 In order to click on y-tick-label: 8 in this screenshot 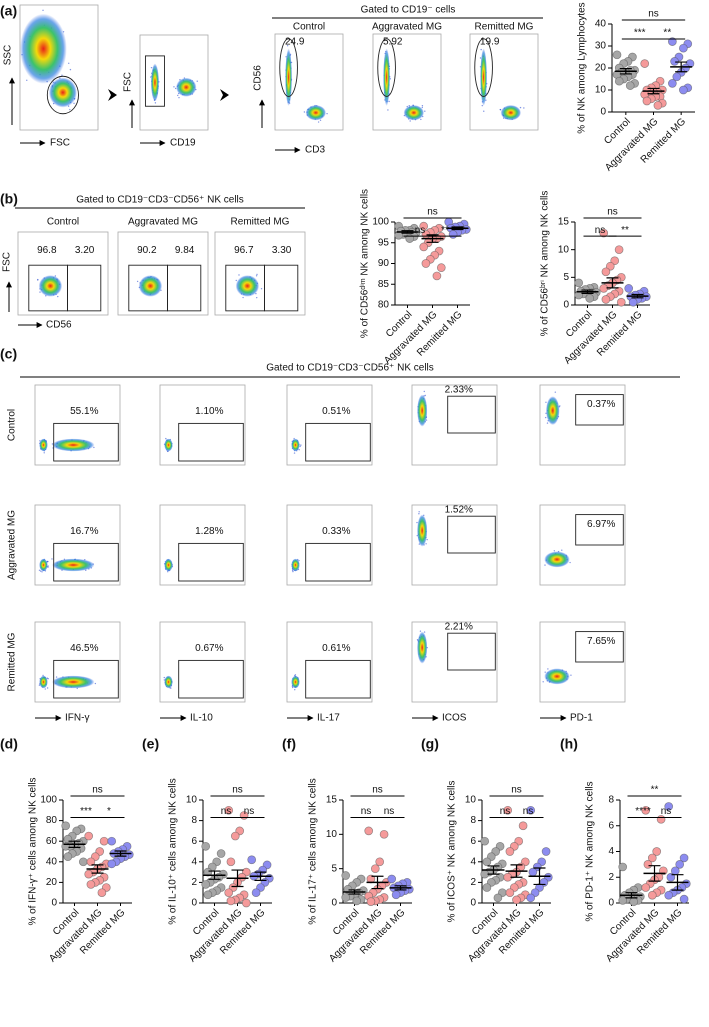, I will do `click(611, 800)`.